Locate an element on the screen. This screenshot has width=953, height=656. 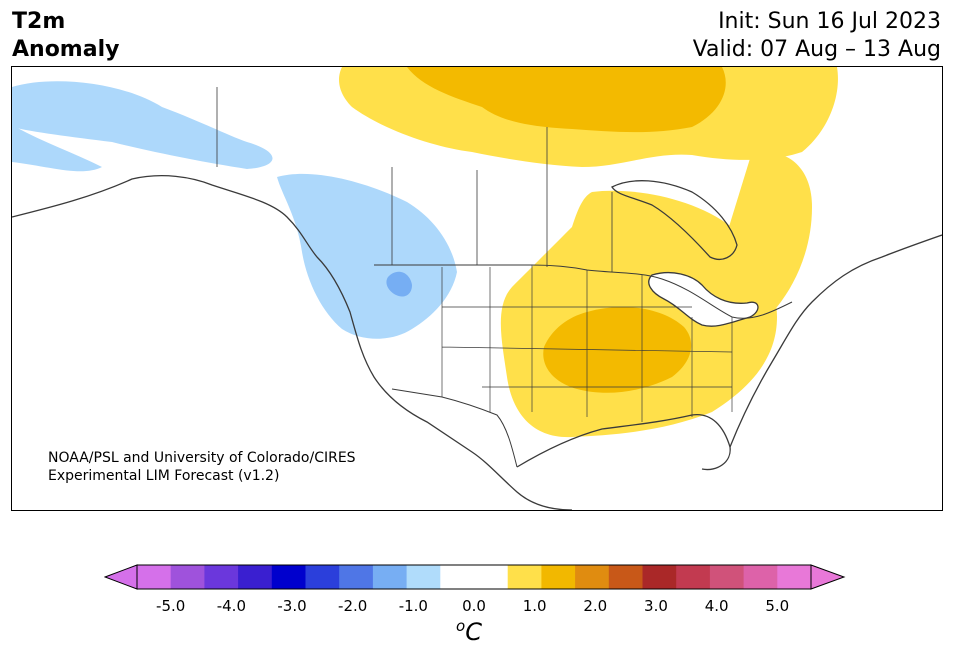
colorbar-tick-label: 5.0 is located at coordinates (777, 606).